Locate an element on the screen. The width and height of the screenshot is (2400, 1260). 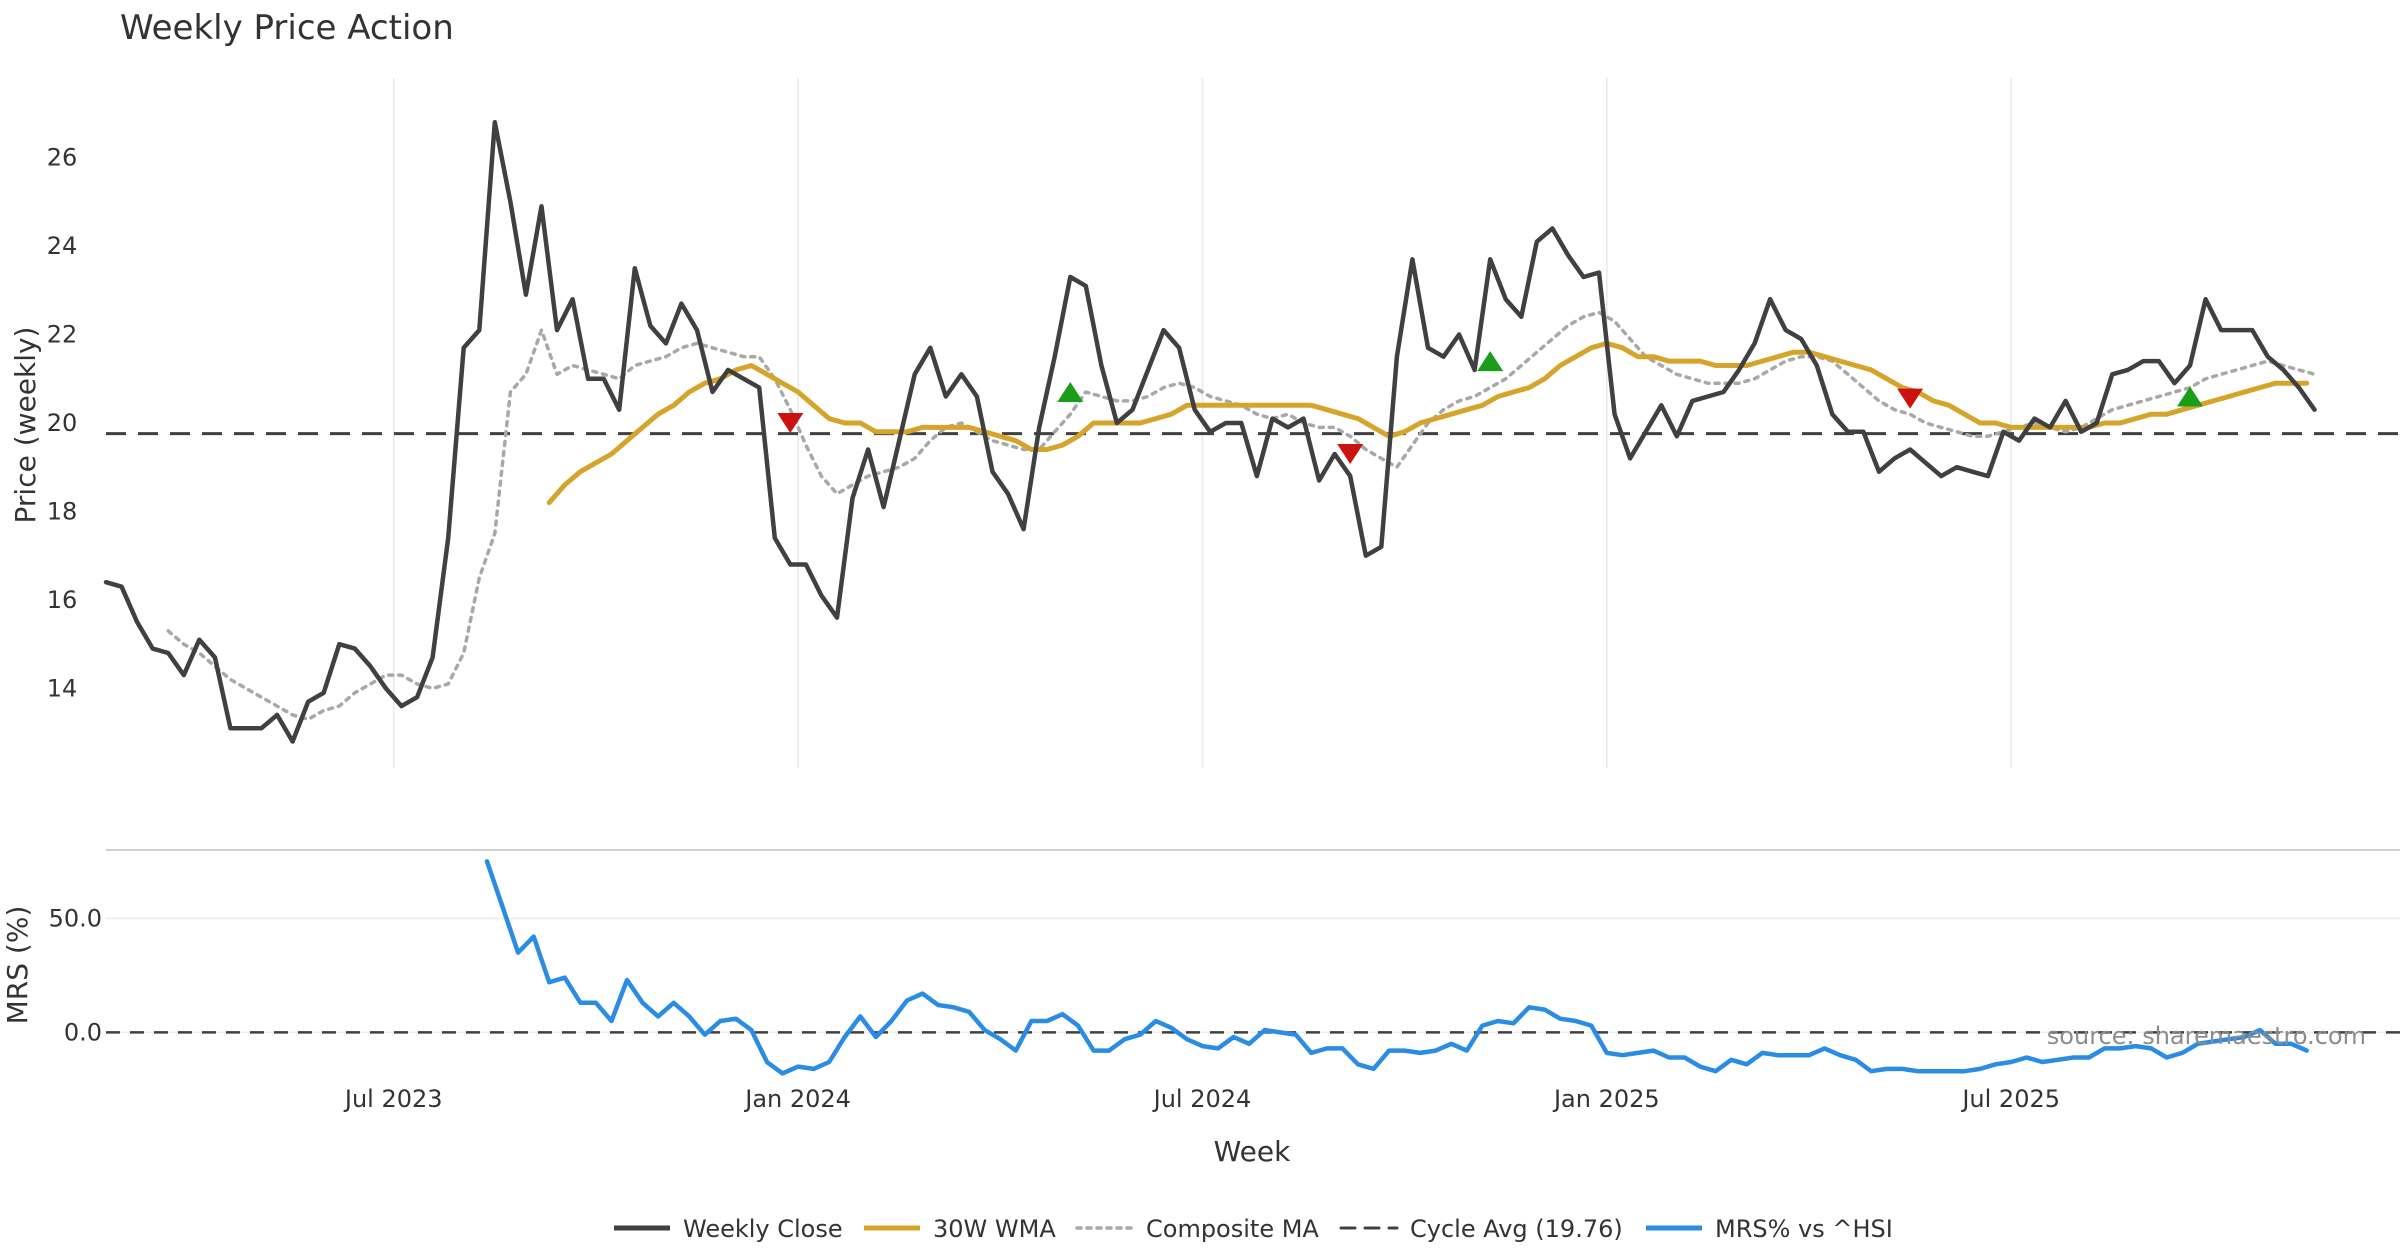
legend-label: Cycle Avg (19.76) is located at coordinates (1516, 1229).